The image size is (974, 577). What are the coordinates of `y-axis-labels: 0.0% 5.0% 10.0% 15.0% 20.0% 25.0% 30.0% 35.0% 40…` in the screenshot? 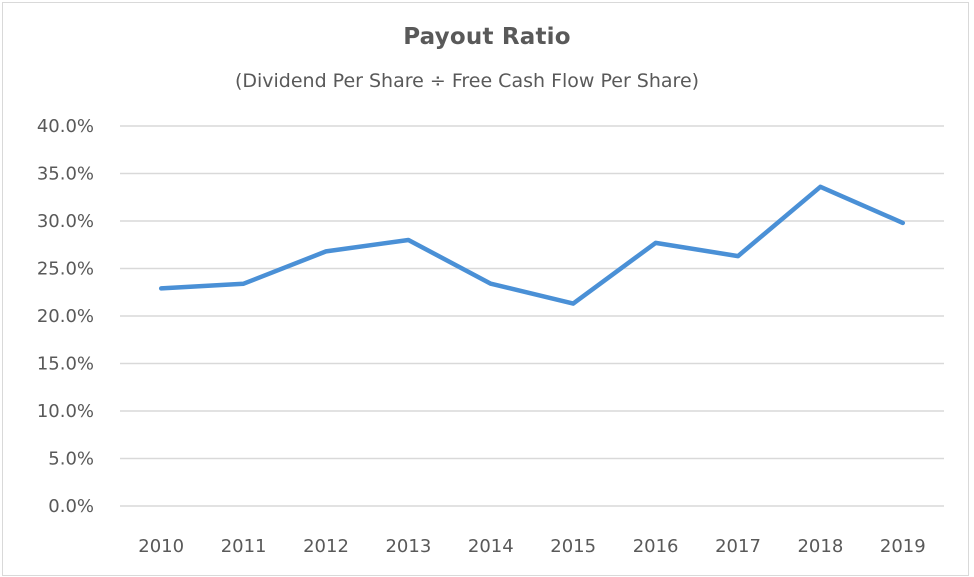 It's located at (65, 316).